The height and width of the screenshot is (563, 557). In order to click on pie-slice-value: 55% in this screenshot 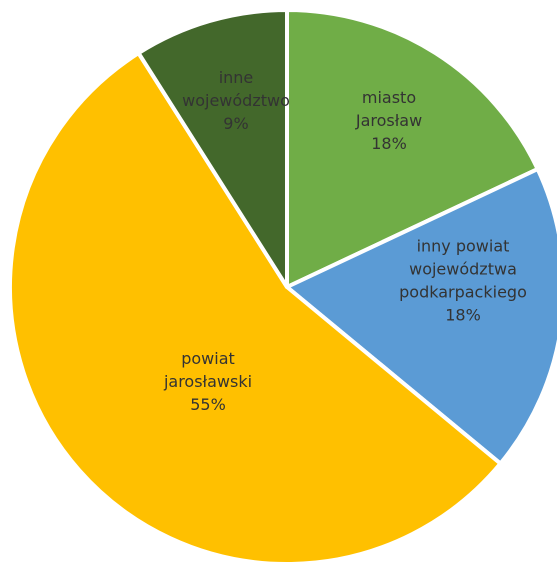, I will do `click(208, 404)`.